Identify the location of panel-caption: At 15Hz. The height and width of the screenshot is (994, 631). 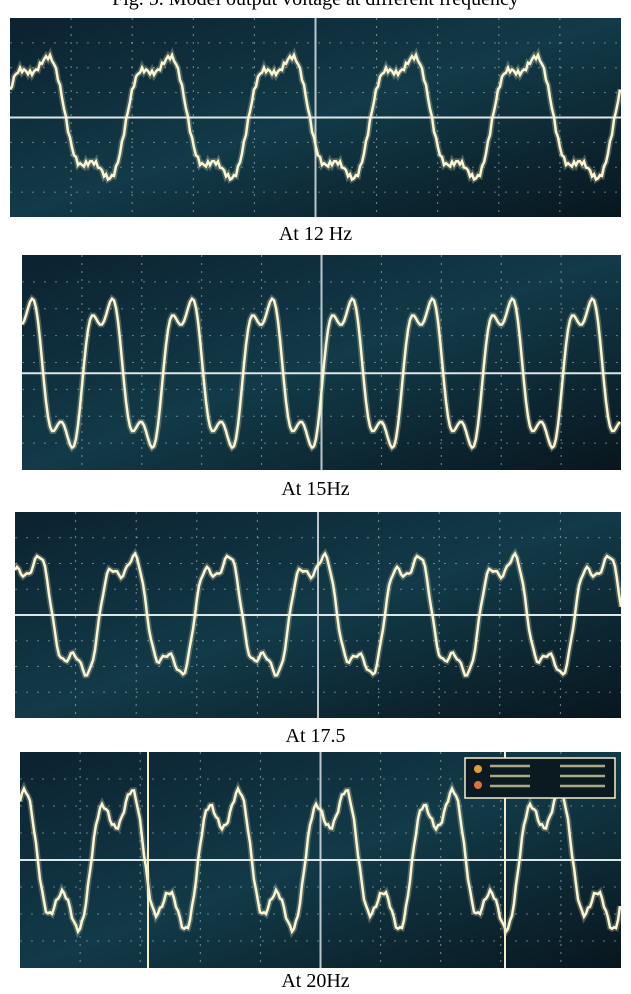
(315, 489).